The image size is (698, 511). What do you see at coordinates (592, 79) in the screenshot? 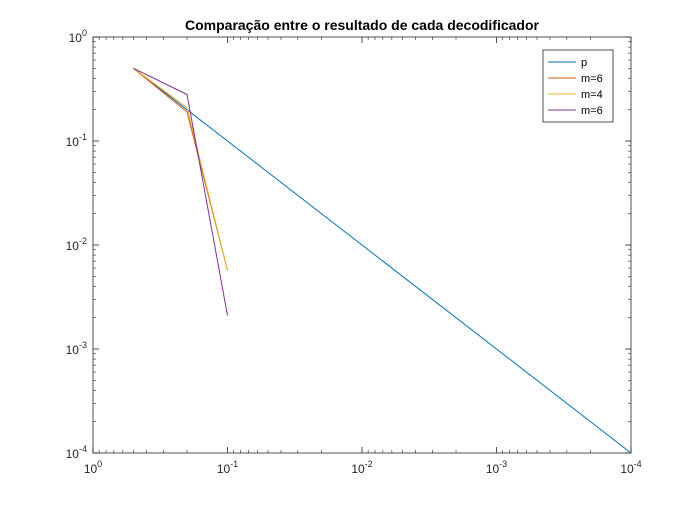
I see `legend-label-1: m=6` at bounding box center [592, 79].